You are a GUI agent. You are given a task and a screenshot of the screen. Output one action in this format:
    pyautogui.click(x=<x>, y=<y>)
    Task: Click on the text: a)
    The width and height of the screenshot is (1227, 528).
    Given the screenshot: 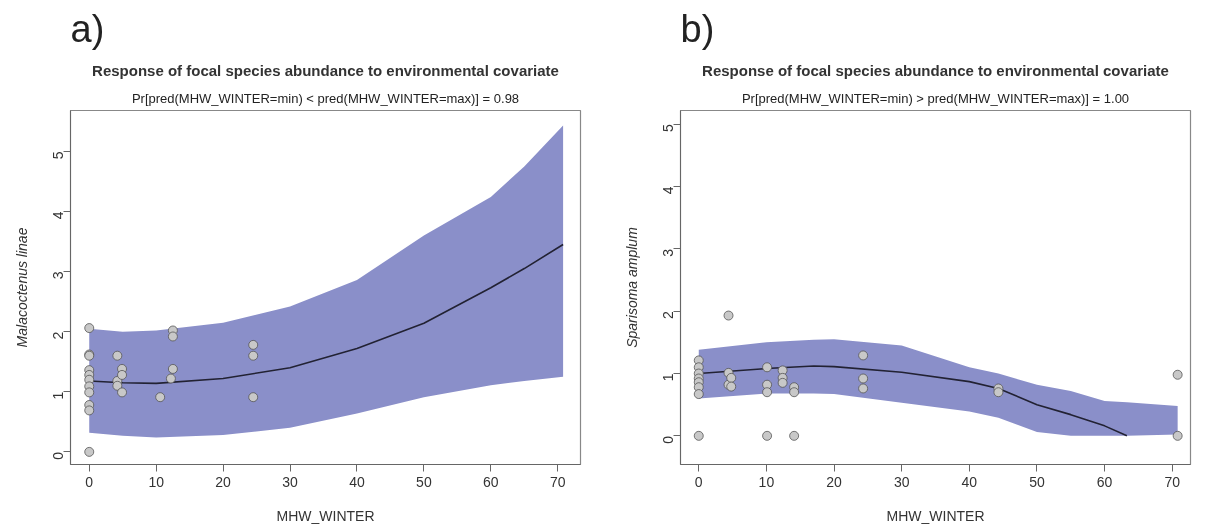 What is the action you would take?
    pyautogui.click(x=87, y=28)
    